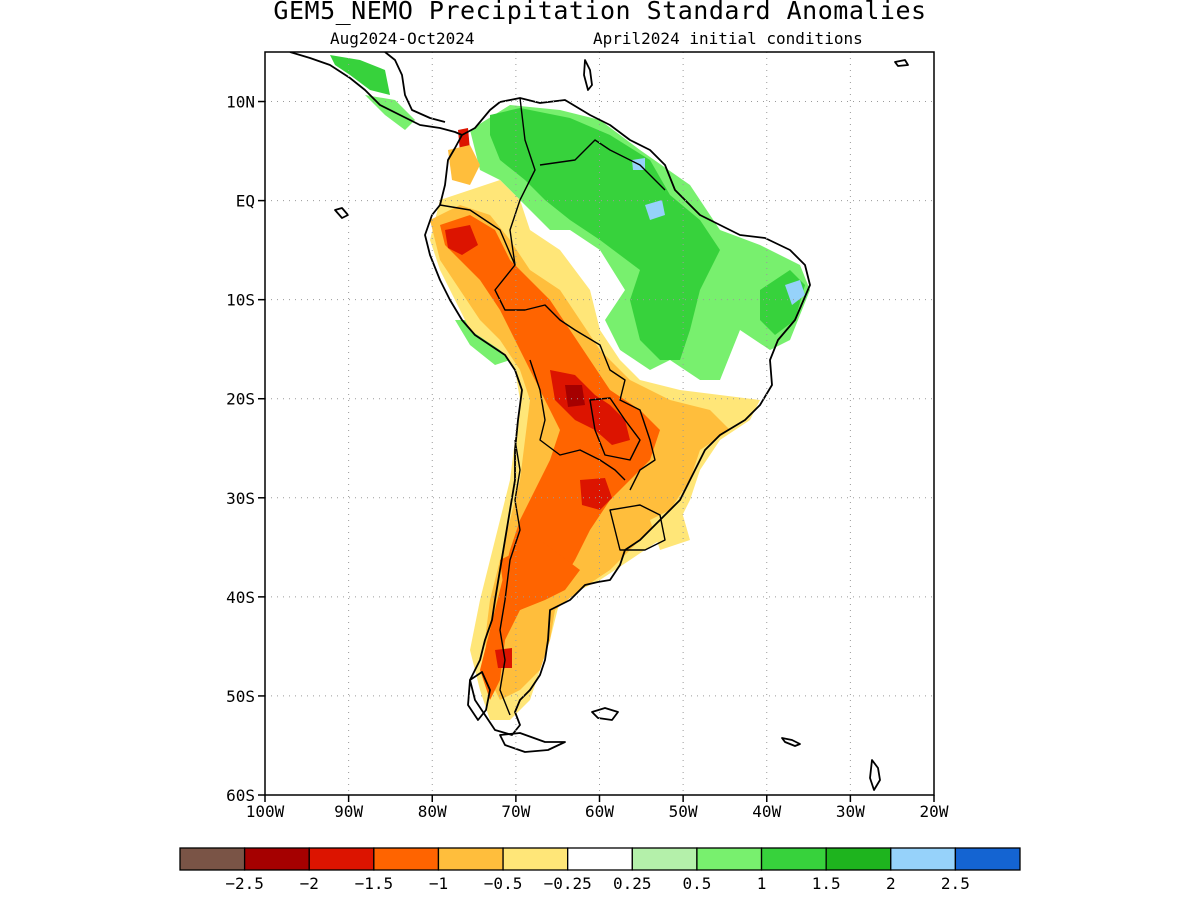 The image size is (1200, 900). Describe the element at coordinates (596, 494) in the screenshot. I see `anomaly-region-red-chaco` at that location.